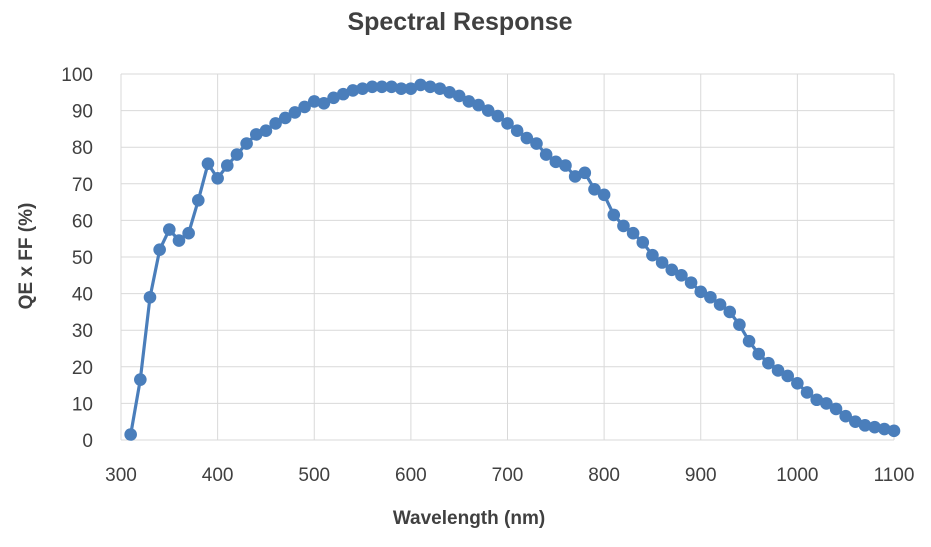 The height and width of the screenshot is (547, 931). Describe the element at coordinates (87, 441) in the screenshot. I see `y-tick-label: 0` at that location.